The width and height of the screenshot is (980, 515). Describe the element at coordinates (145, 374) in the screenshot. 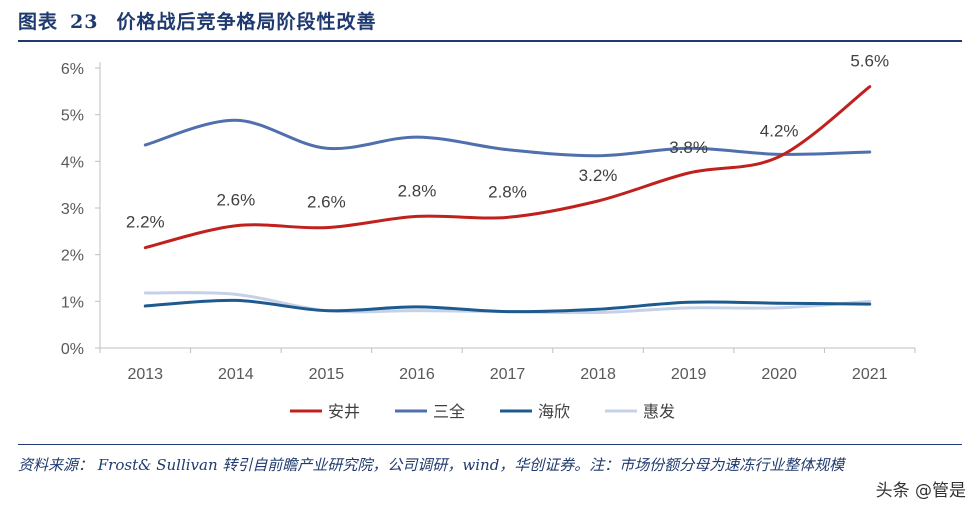

I see `x-tick-label: 2013` at that location.